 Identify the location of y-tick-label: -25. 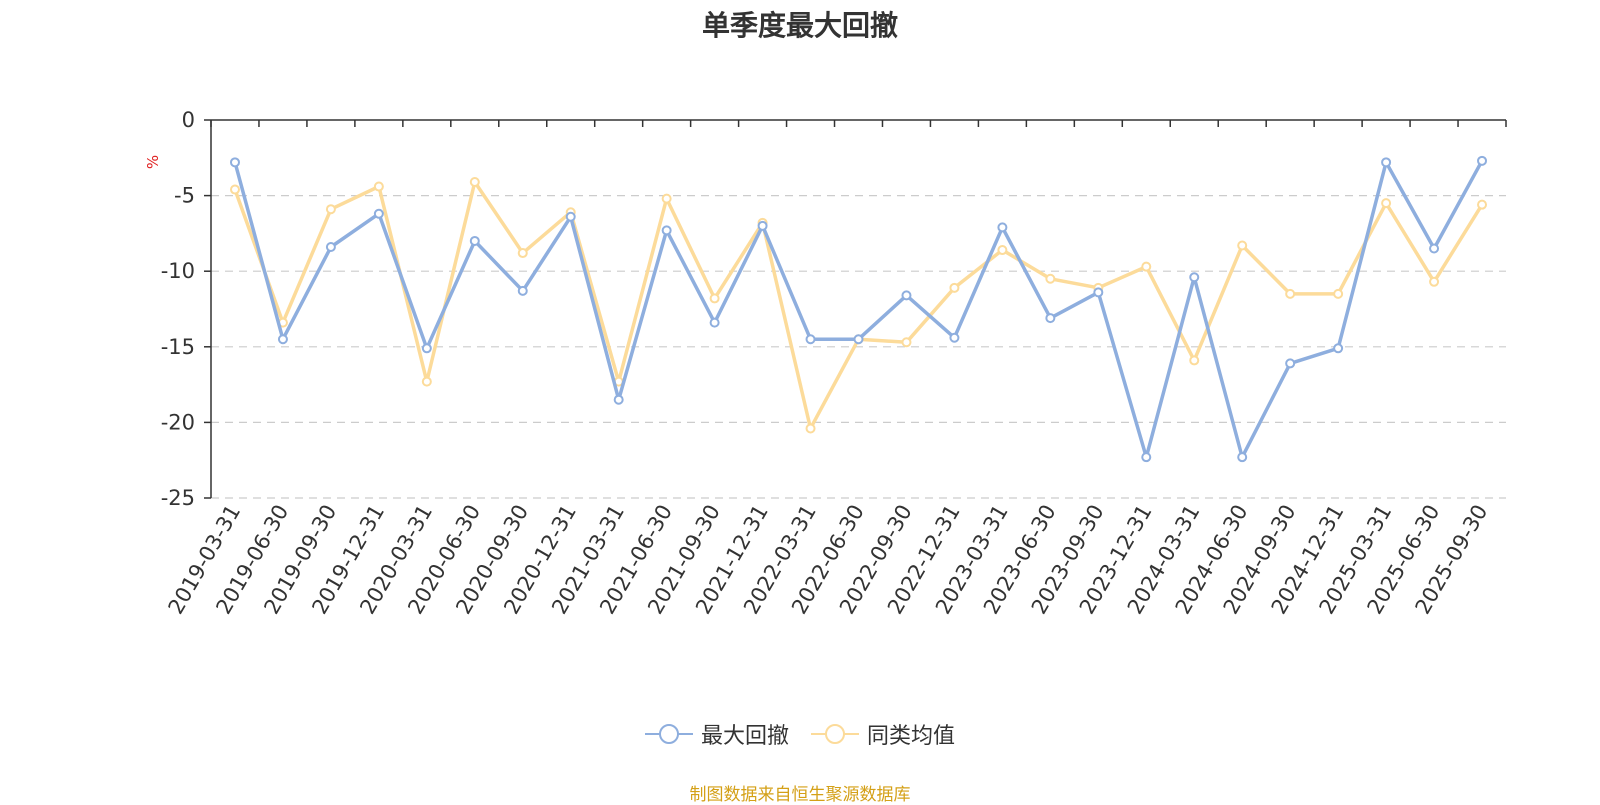
(178, 498).